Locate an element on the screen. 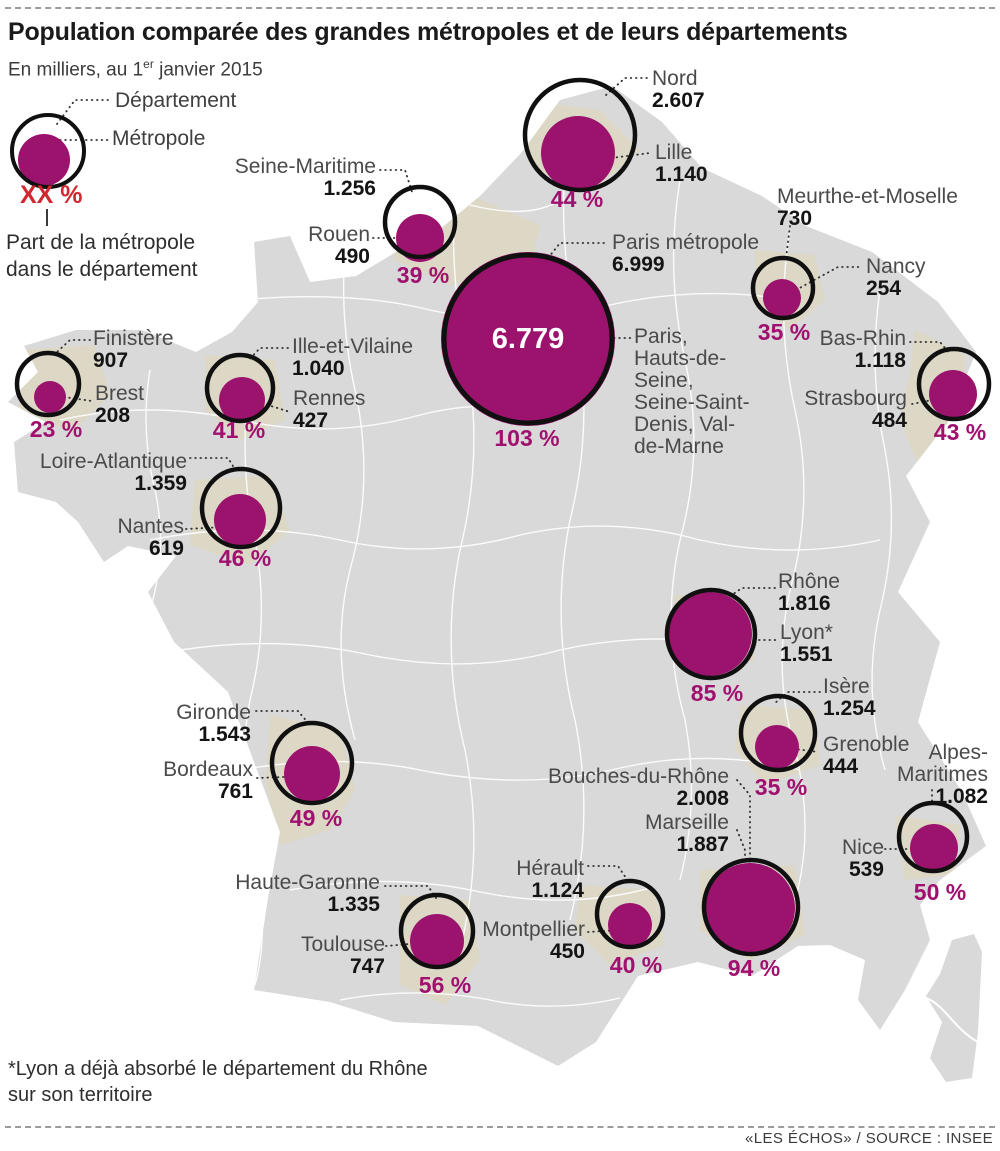 The height and width of the screenshot is (1151, 1000). metropole-circle-strasbourg is located at coordinates (953, 394).